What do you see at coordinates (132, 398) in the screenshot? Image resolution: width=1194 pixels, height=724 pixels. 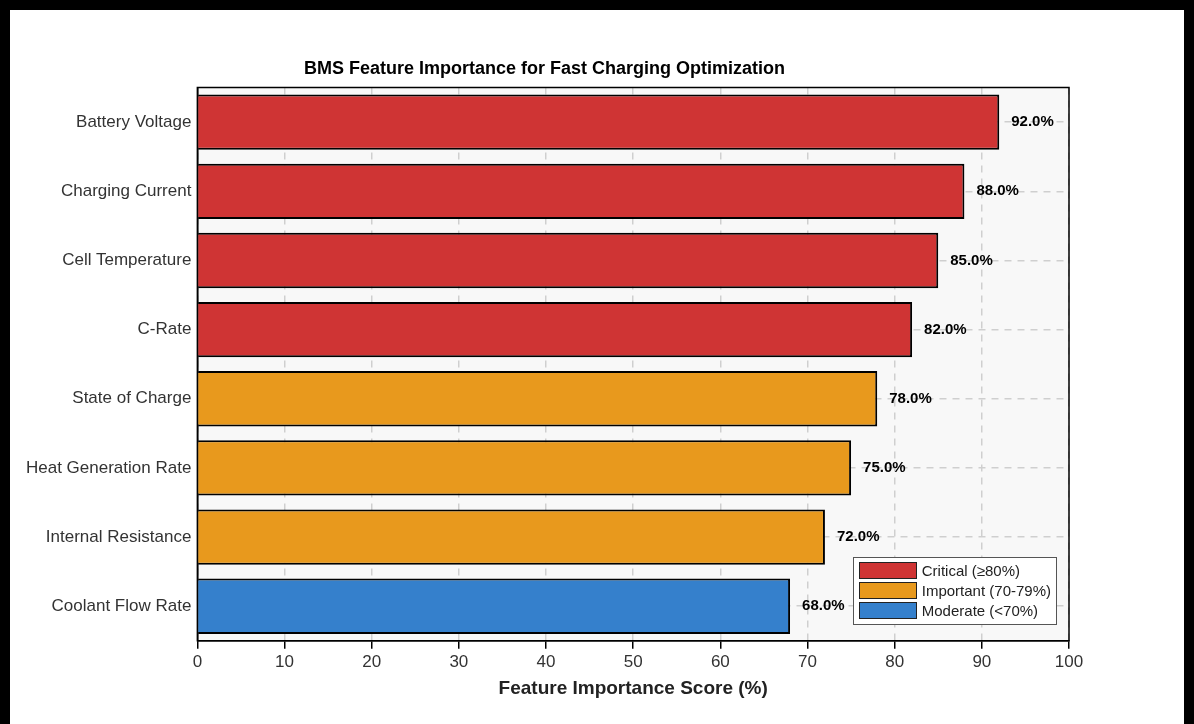 I see `y-tick-label: State of Charge` at bounding box center [132, 398].